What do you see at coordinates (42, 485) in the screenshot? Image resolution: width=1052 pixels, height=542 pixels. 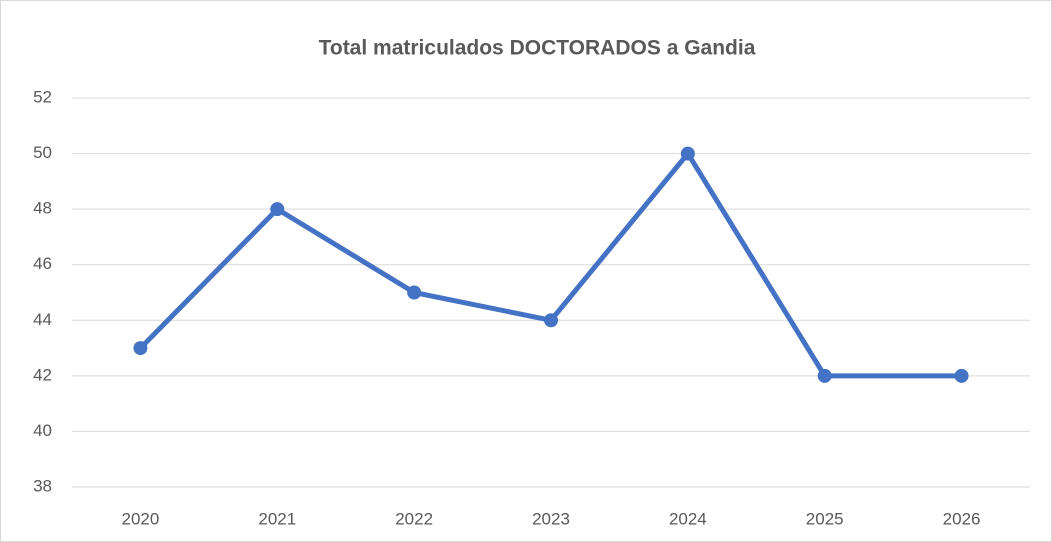 I see `y-tick-label: 38` at bounding box center [42, 485].